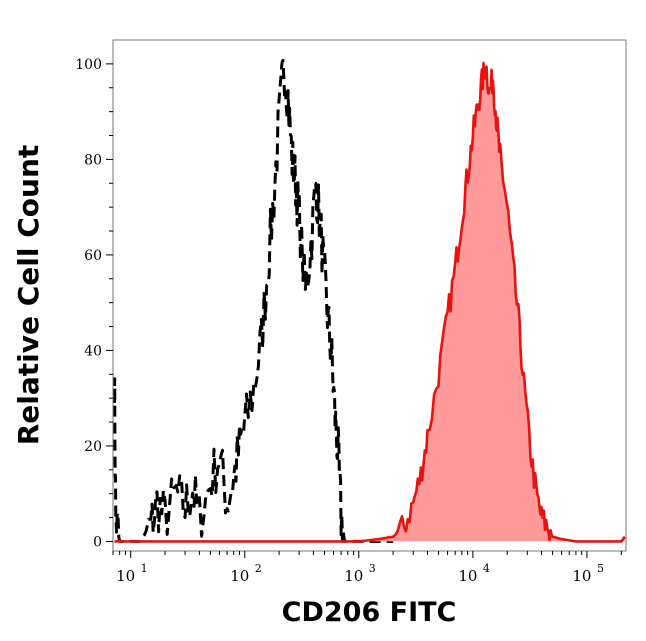 The width and height of the screenshot is (646, 641). Describe the element at coordinates (93, 256) in the screenshot. I see `y-tick-label: 60` at that location.